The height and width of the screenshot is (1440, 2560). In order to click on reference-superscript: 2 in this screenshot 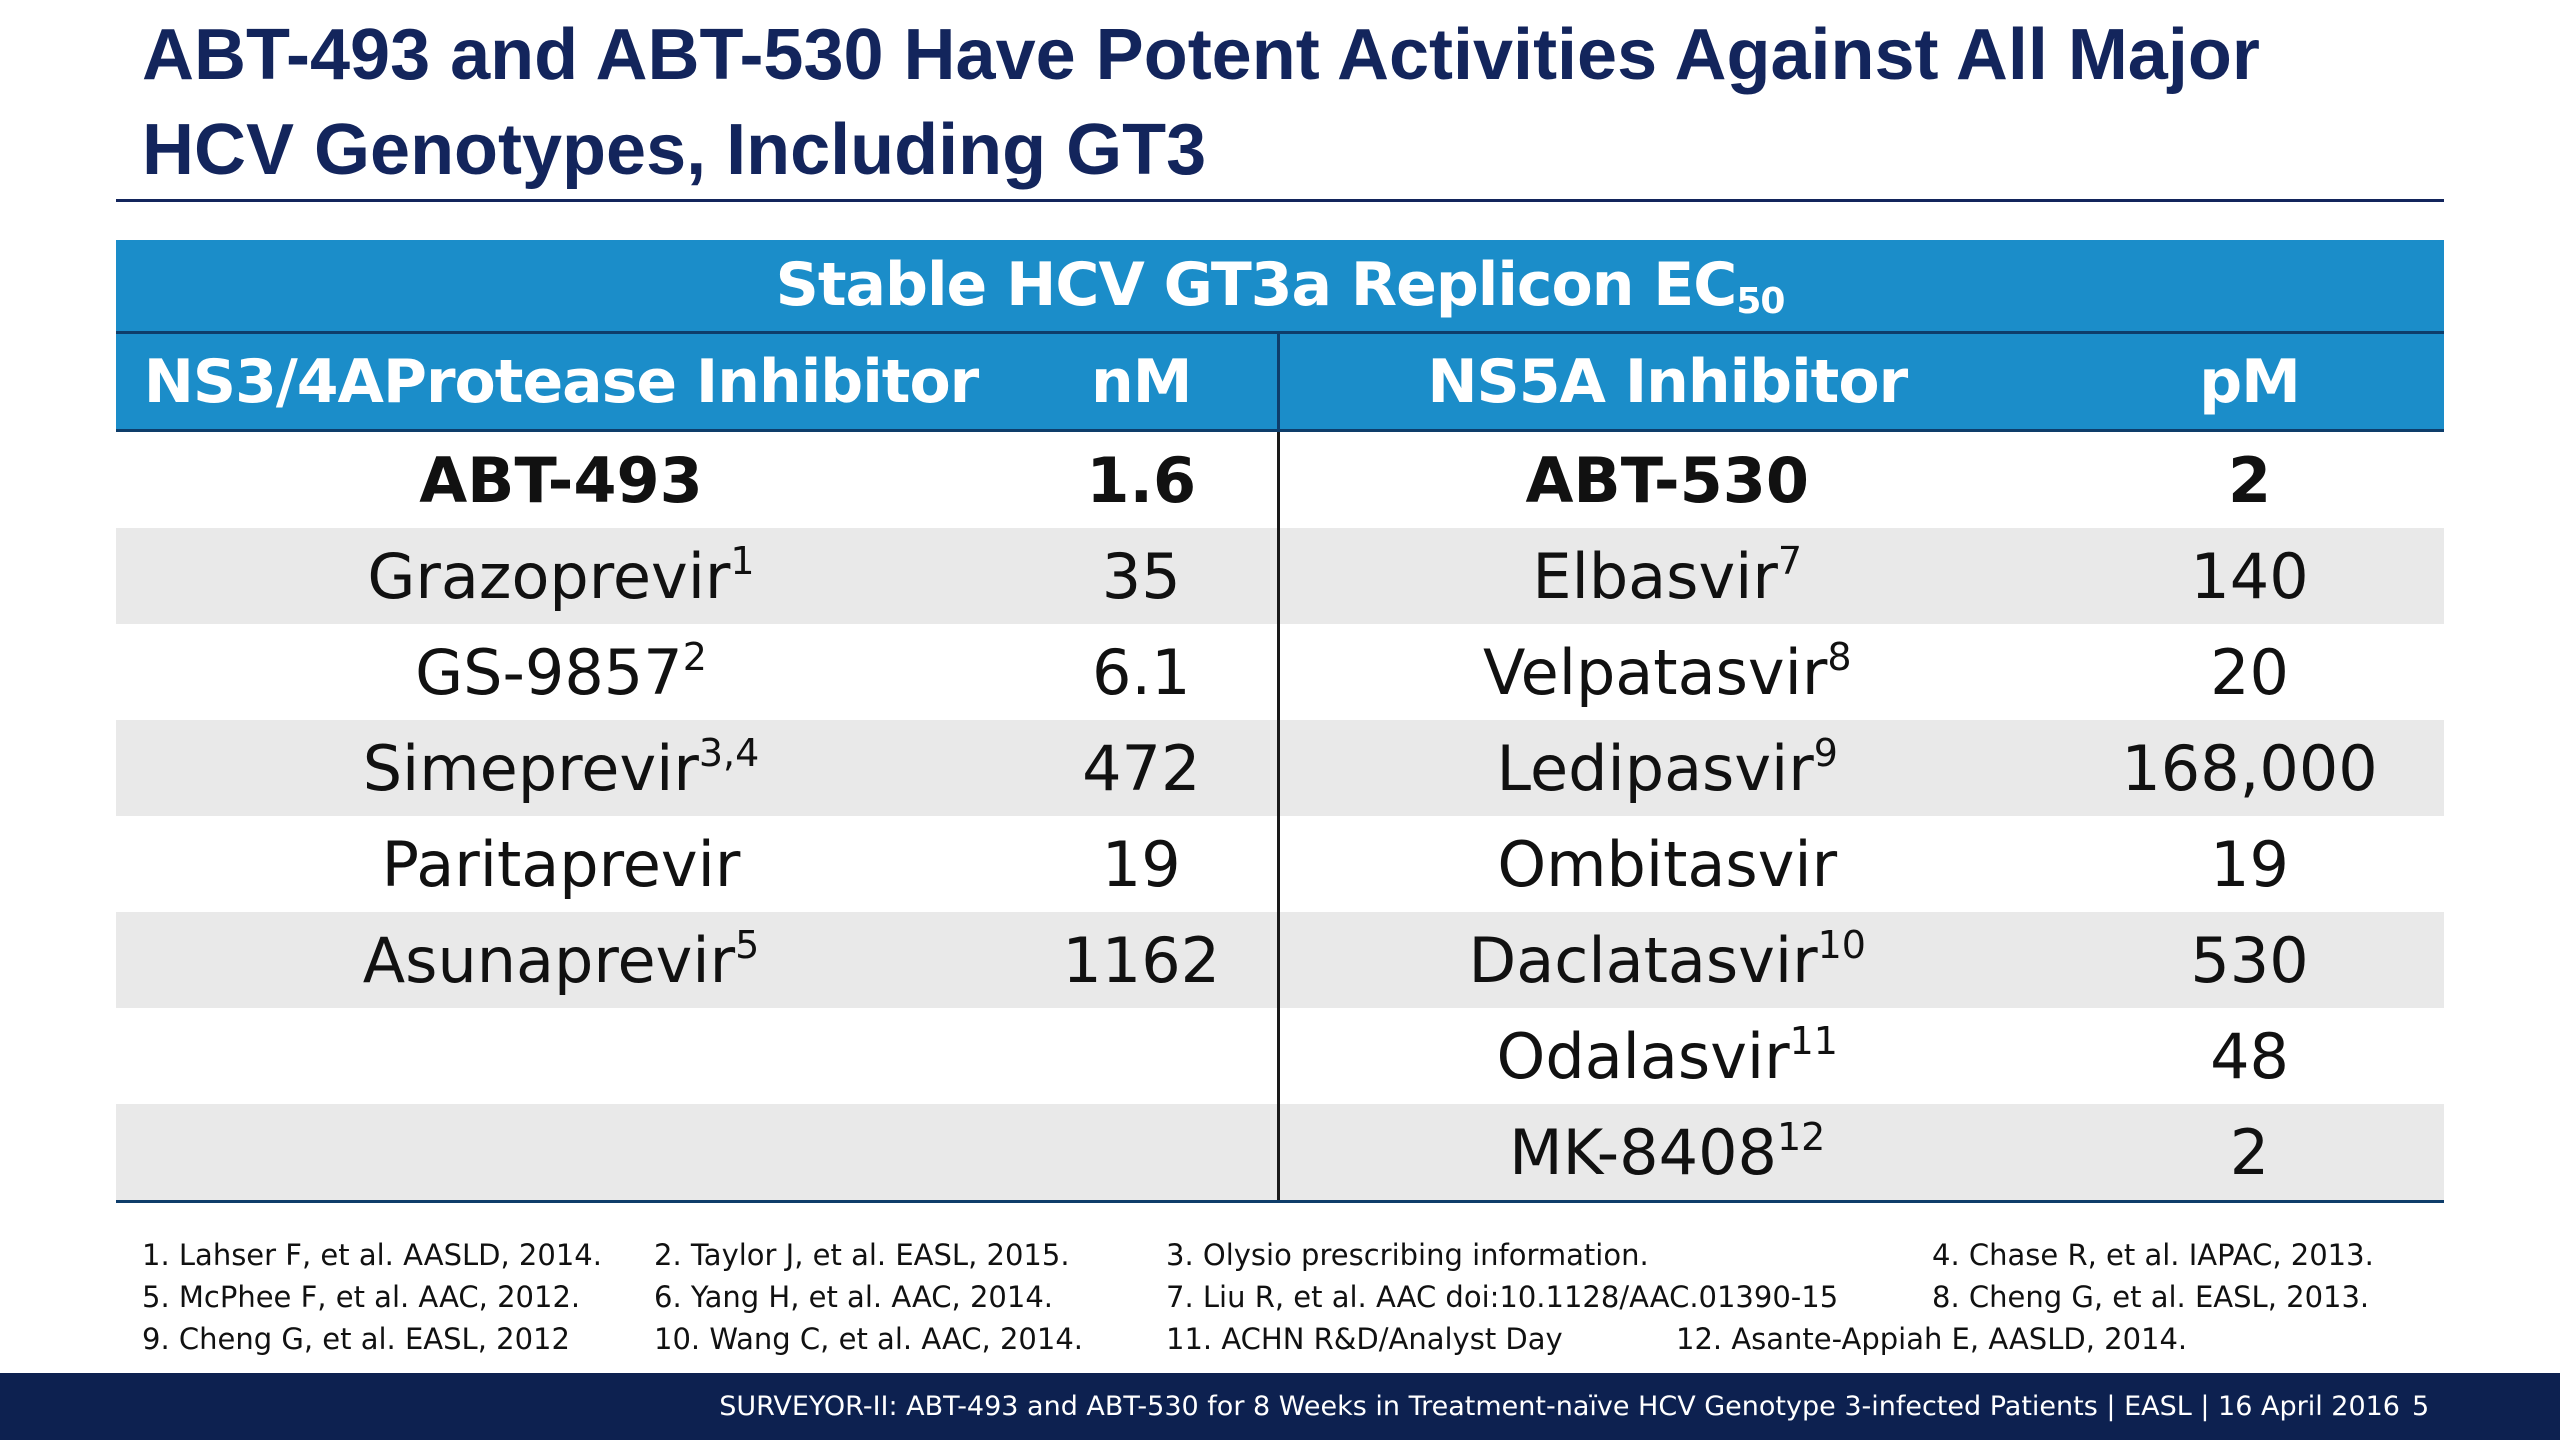, I will do `click(694, 656)`.